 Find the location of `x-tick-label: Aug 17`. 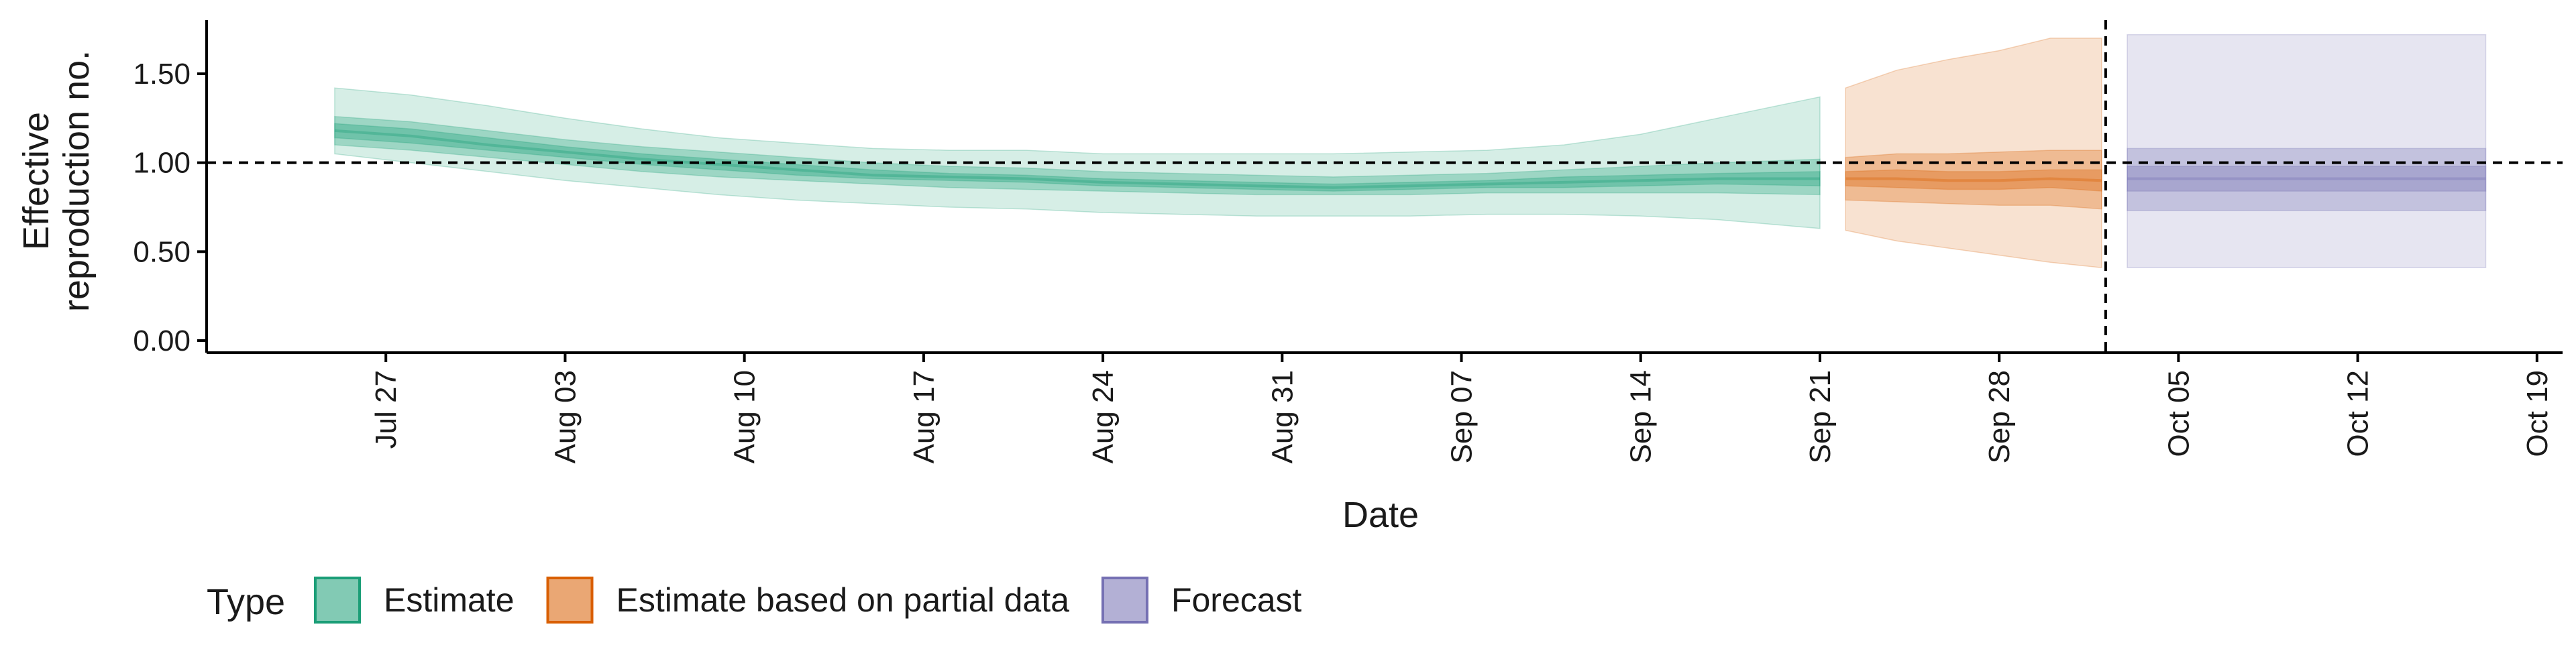

x-tick-label: Aug 17 is located at coordinates (924, 417).